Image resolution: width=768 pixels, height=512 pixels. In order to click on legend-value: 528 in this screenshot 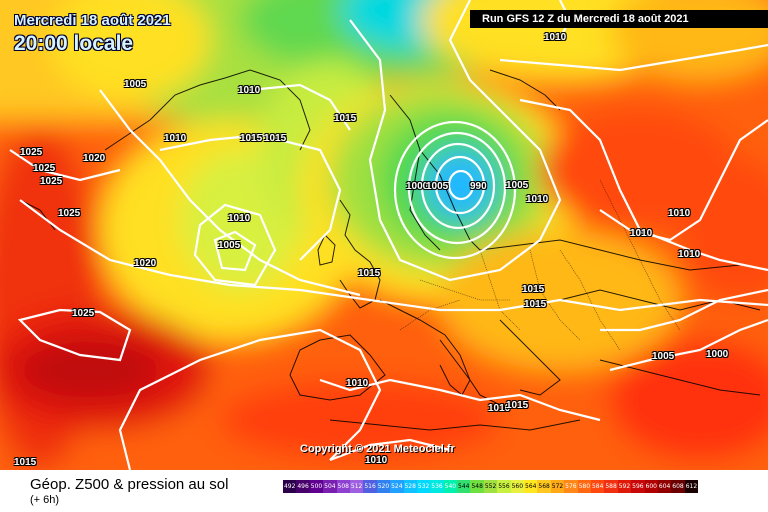, I will do `click(410, 486)`.